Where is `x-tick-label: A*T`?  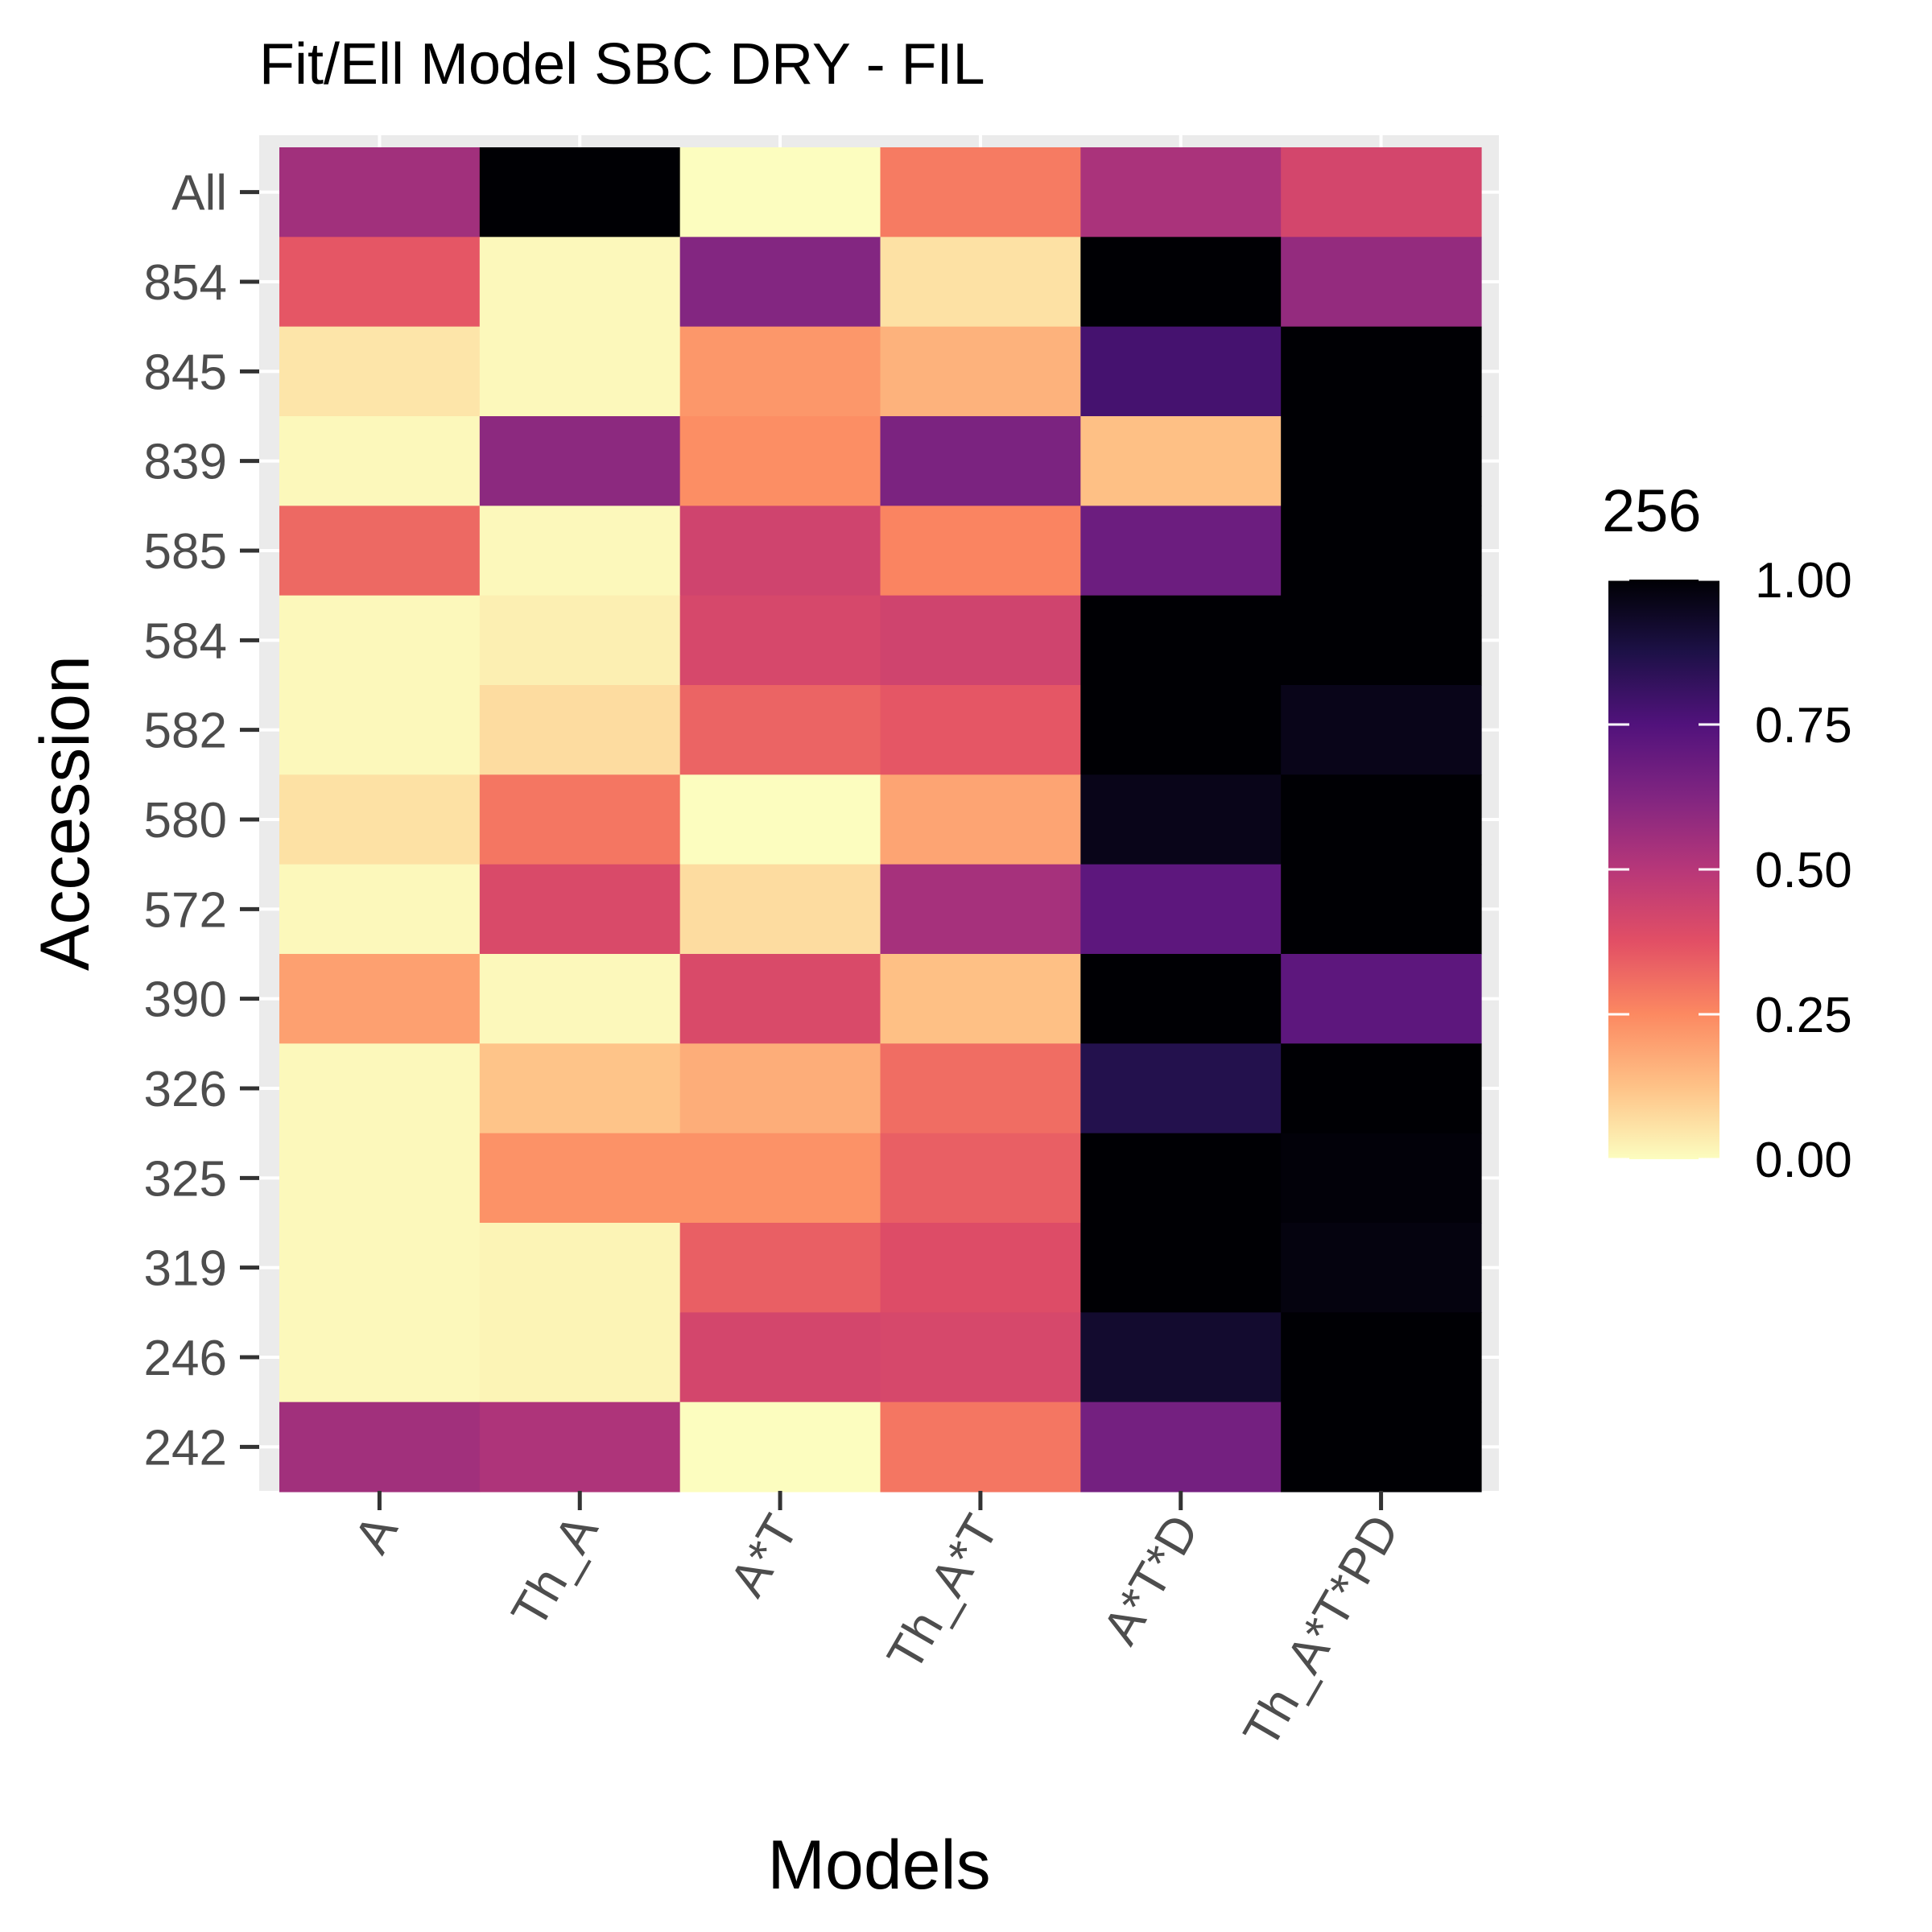
x-tick-label: A*T is located at coordinates (764, 1556).